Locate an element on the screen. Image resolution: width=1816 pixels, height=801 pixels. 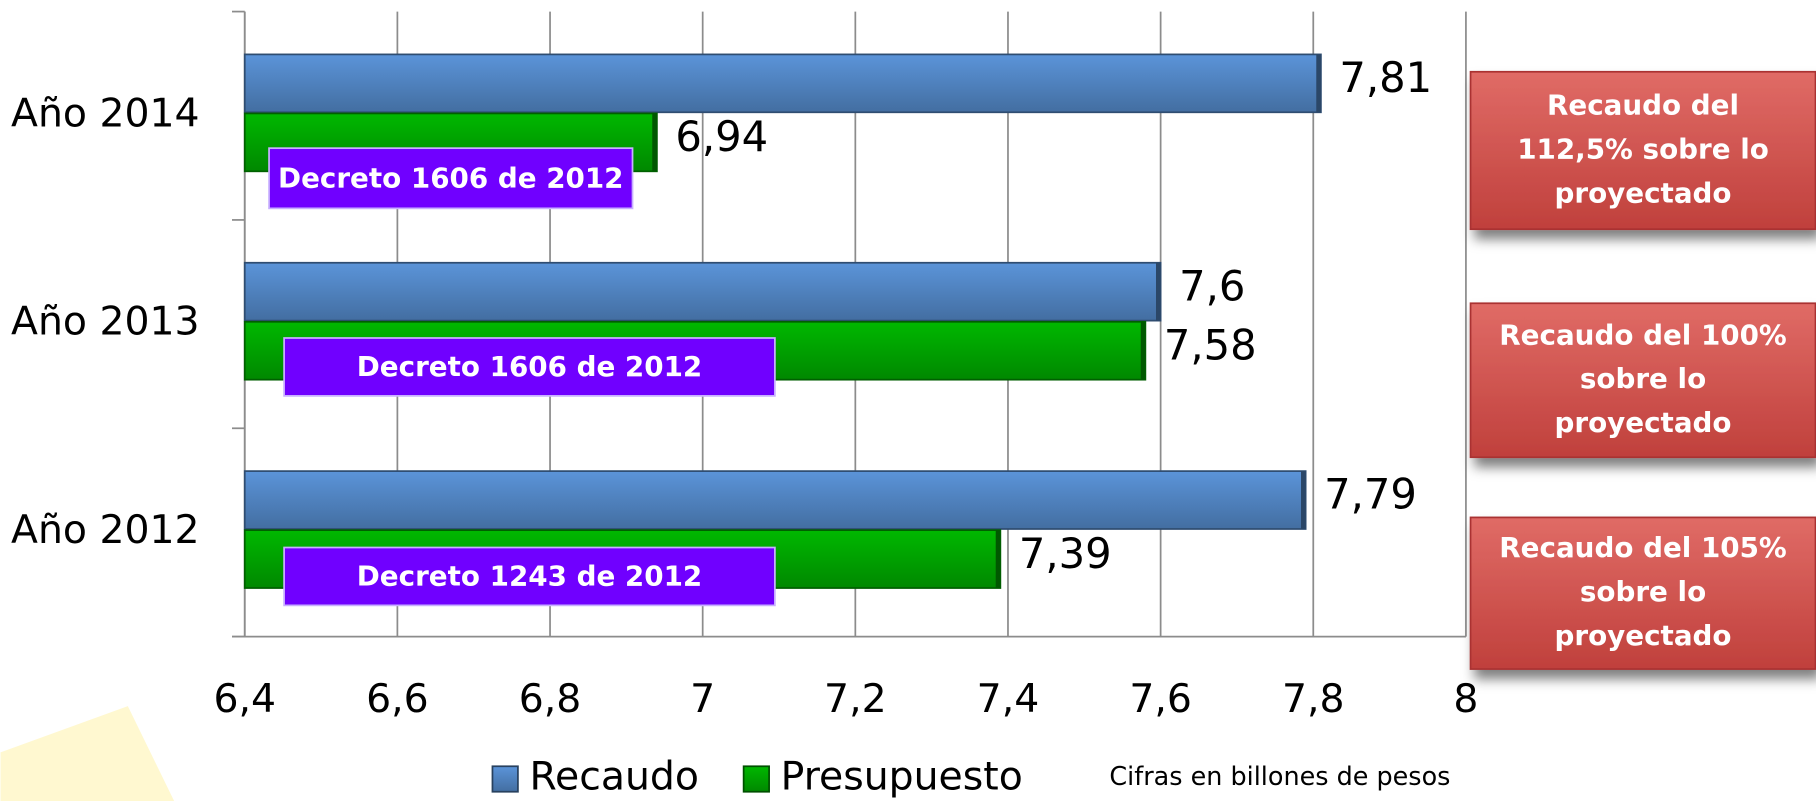
x-tick-label: 7,2 is located at coordinates (855, 699).